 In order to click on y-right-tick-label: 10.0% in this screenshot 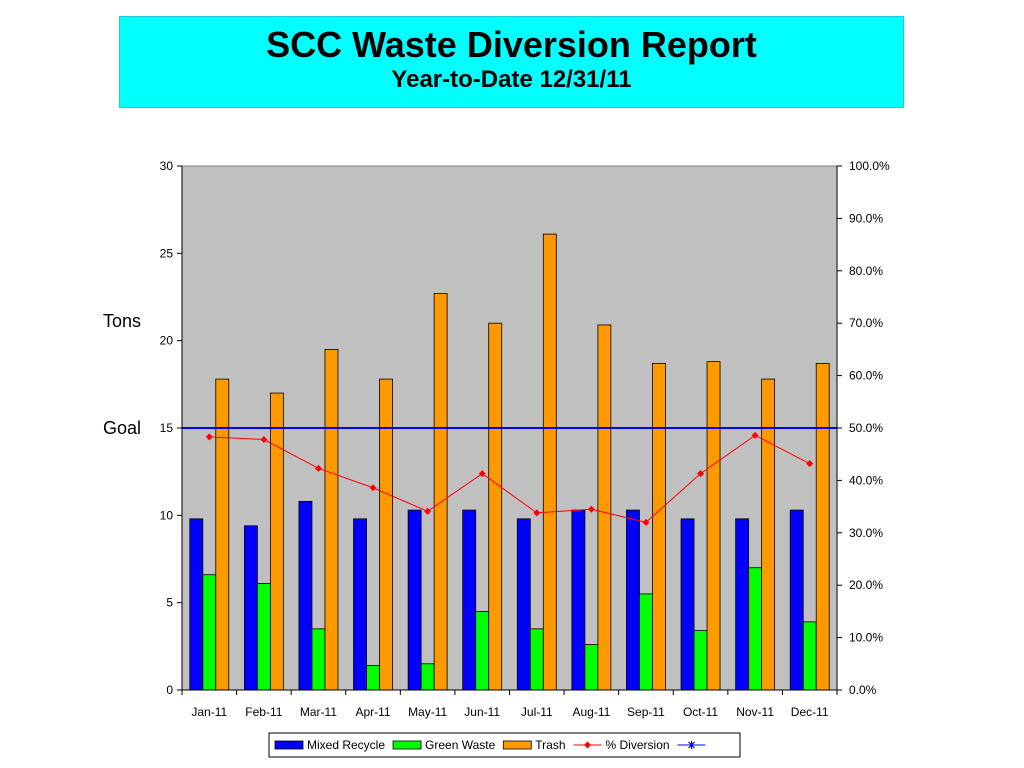, I will do `click(866, 638)`.